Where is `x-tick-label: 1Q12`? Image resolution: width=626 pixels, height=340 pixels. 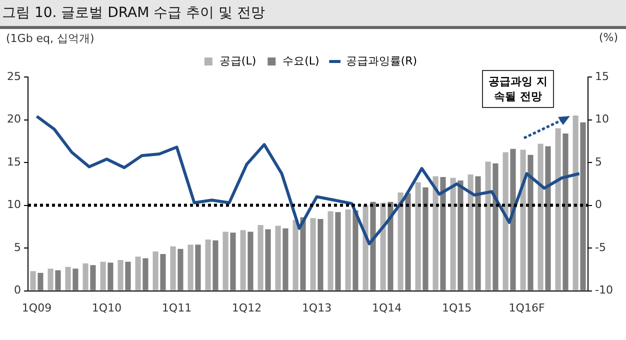
x-tick-label: 1Q12 is located at coordinates (247, 307).